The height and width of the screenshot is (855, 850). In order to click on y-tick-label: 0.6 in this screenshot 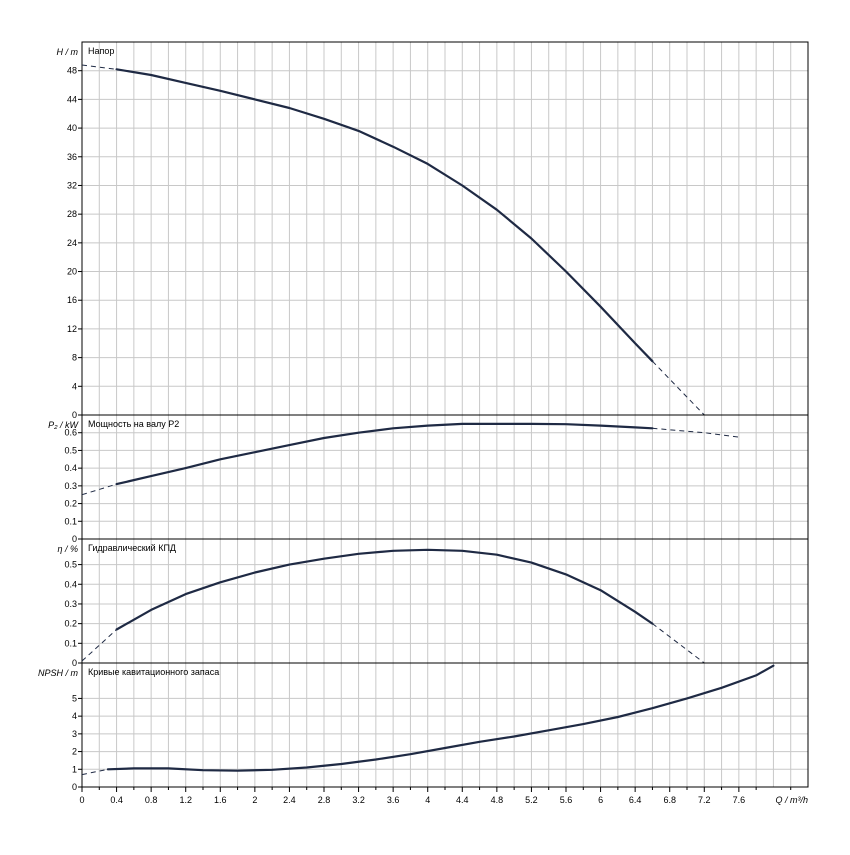, I will do `click(70, 433)`.